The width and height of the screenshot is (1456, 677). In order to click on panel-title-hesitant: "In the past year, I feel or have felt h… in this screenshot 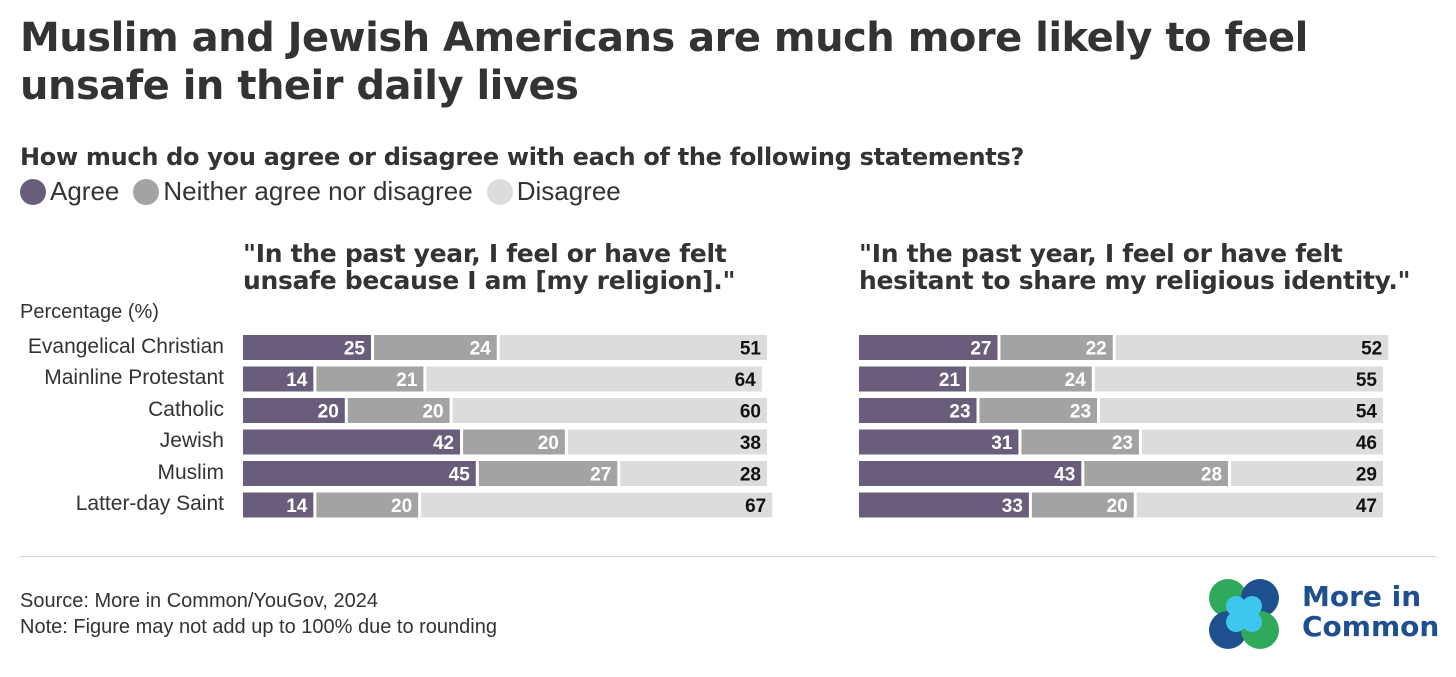, I will do `click(1135, 267)`.